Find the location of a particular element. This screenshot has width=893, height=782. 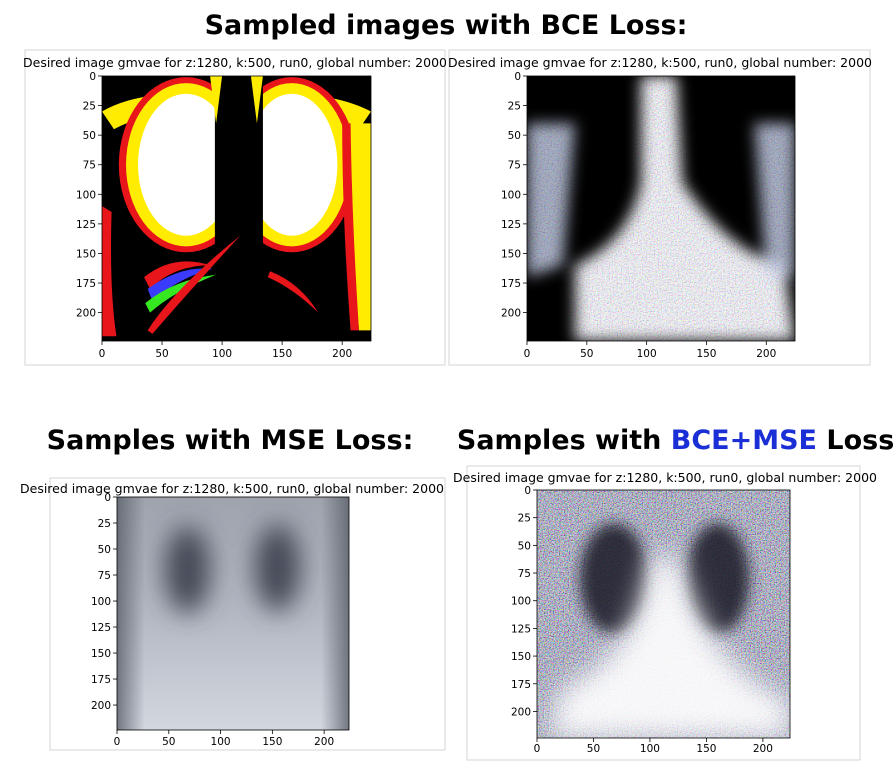

image-shade is located at coordinates (233, 613).